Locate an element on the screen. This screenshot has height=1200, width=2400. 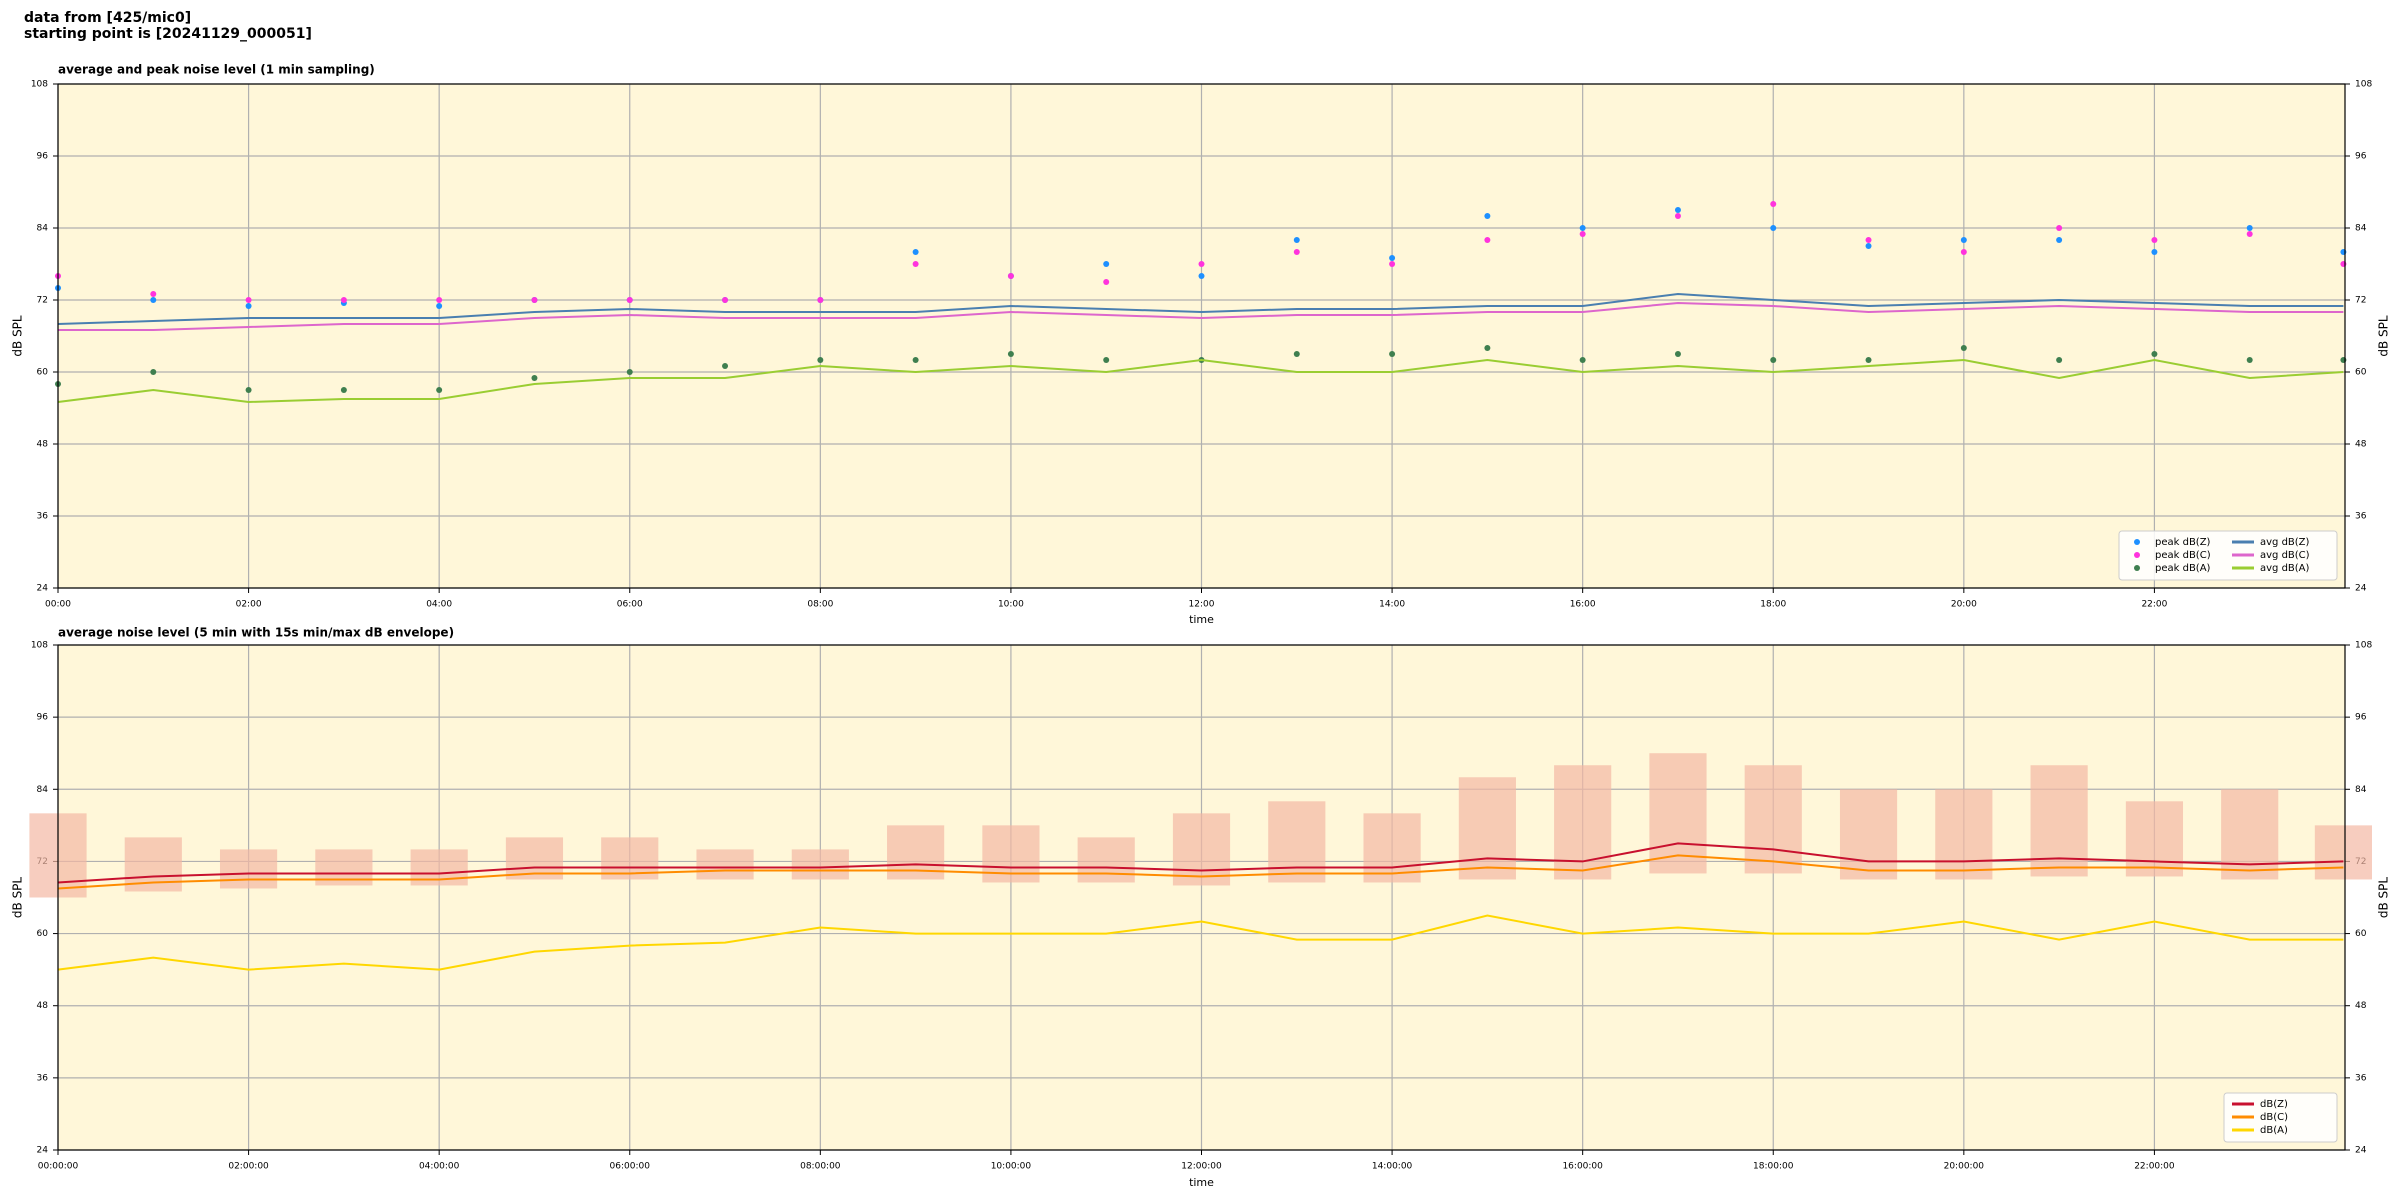
y2-tick-label: 24 is located at coordinates (2361, 1151).